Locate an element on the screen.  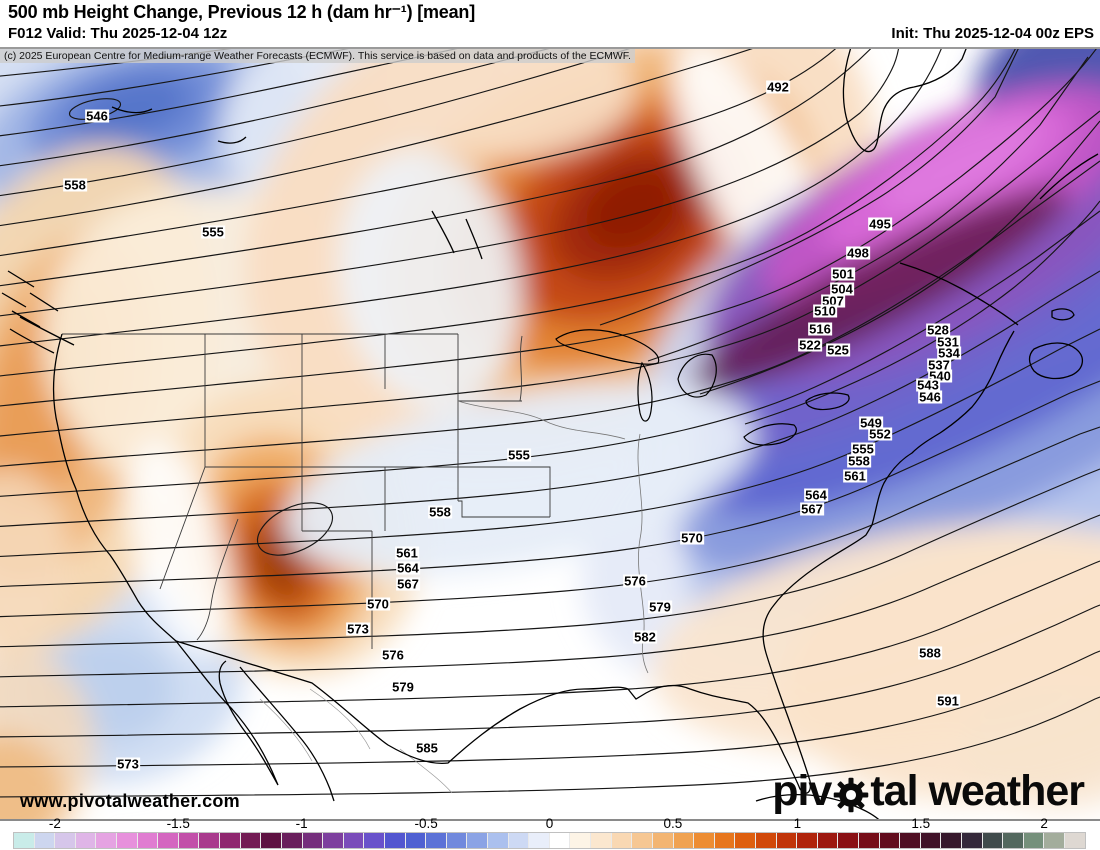
great-lakes is located at coordinates (702, 387).